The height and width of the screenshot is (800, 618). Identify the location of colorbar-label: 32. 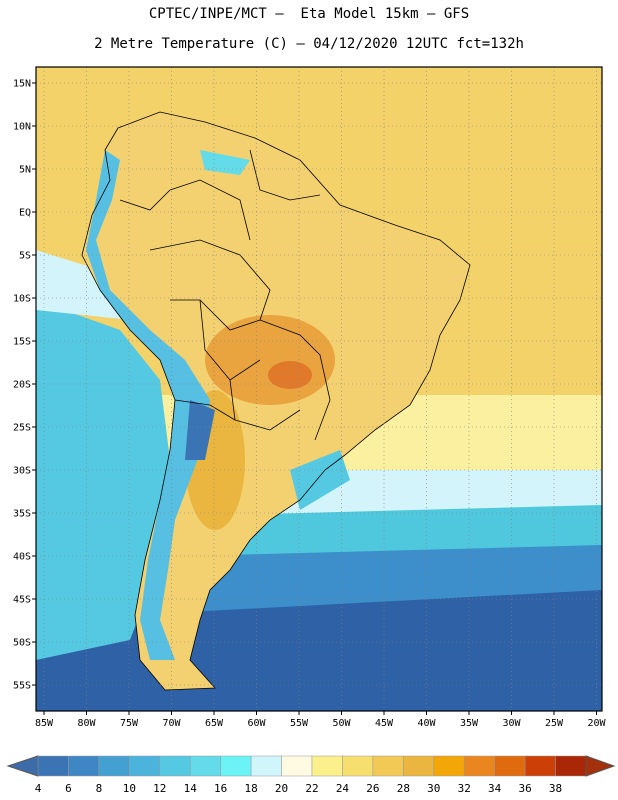
(464, 788).